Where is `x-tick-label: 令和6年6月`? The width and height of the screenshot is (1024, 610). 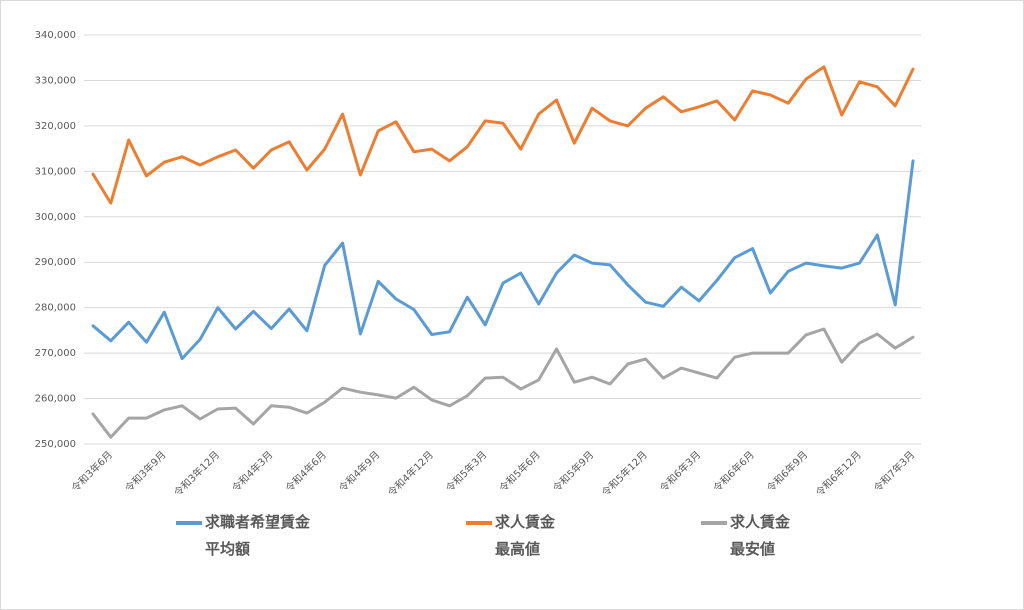 x-tick-label: 令和6年6月 is located at coordinates (733, 471).